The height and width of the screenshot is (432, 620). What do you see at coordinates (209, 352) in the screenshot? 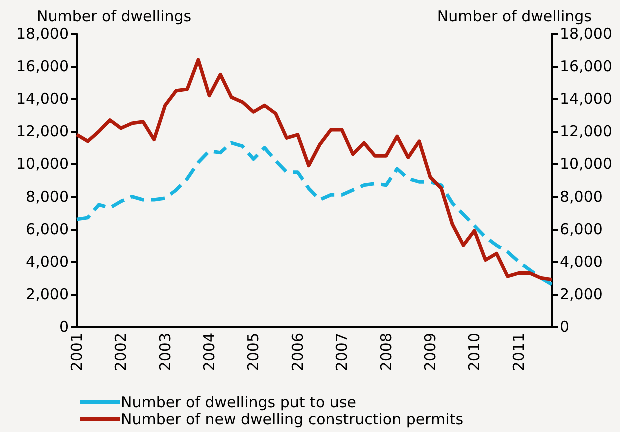
I see `x-tick-label: 2004` at bounding box center [209, 352].